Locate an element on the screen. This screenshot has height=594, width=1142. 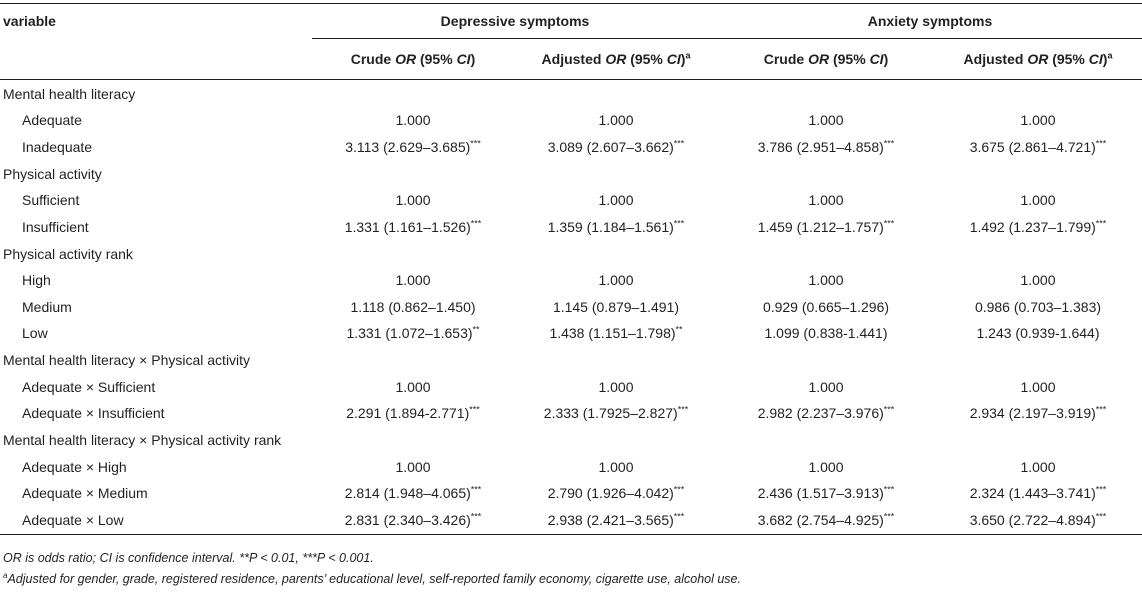
cell-value: 3.786 (2.951–4.858) is located at coordinates (820, 146).